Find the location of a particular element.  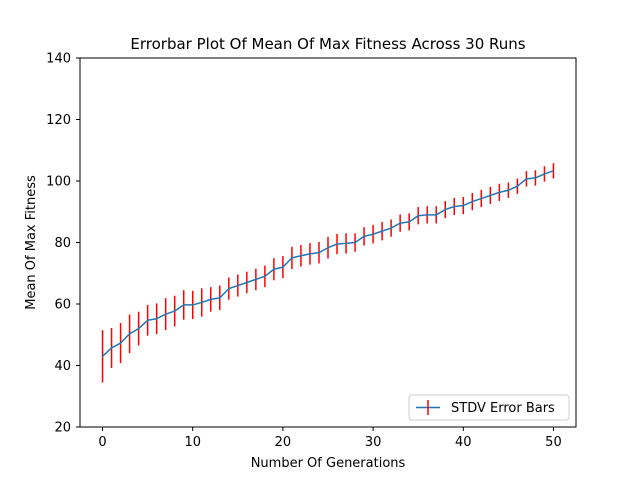

x-tick-label: 30 is located at coordinates (373, 442).